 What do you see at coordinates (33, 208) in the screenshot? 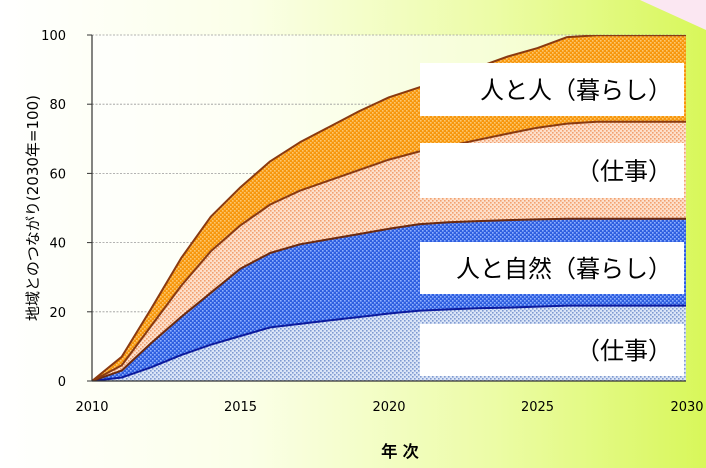
I see `y-axis-title: 地域とのつながり(2030年=100)` at bounding box center [33, 208].